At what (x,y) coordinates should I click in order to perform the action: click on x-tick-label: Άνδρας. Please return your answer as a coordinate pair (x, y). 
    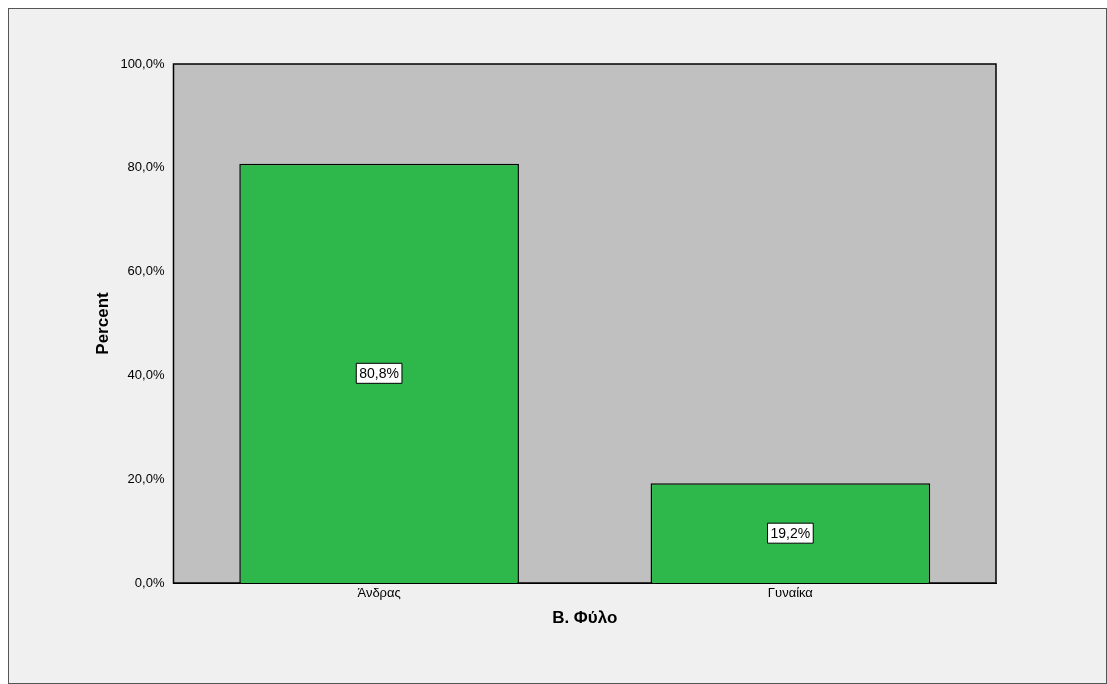
    Looking at the image, I should click on (379, 593).